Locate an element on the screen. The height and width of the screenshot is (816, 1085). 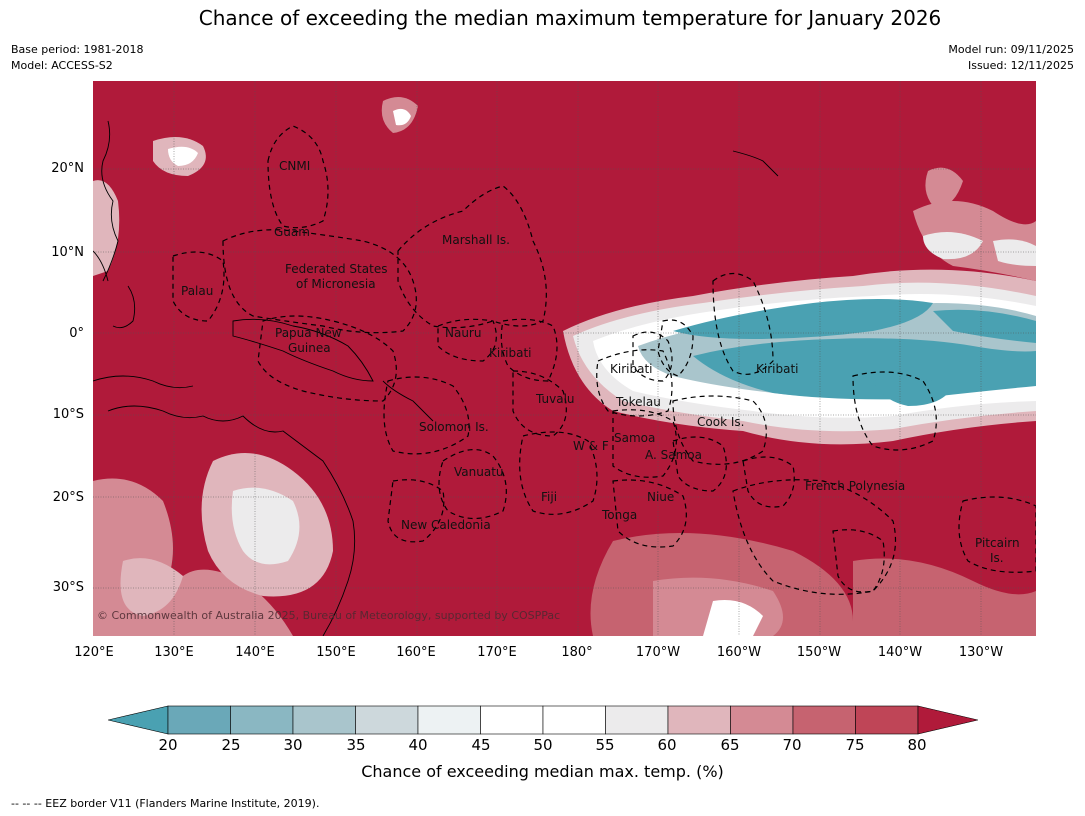
issued-date: Issued: 12/11/2025 is located at coordinates (1020, 65).